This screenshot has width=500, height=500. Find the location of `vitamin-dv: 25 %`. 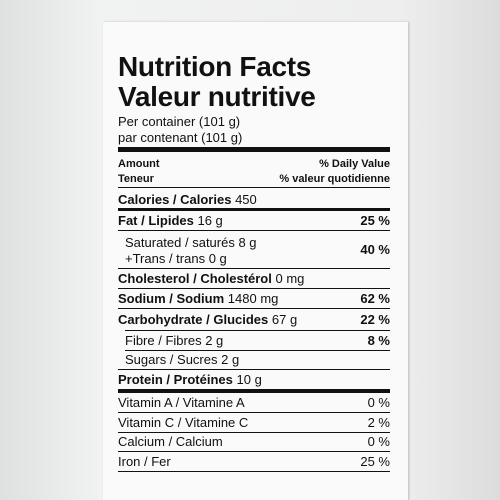

vitamin-dv: 25 % is located at coordinates (375, 461).